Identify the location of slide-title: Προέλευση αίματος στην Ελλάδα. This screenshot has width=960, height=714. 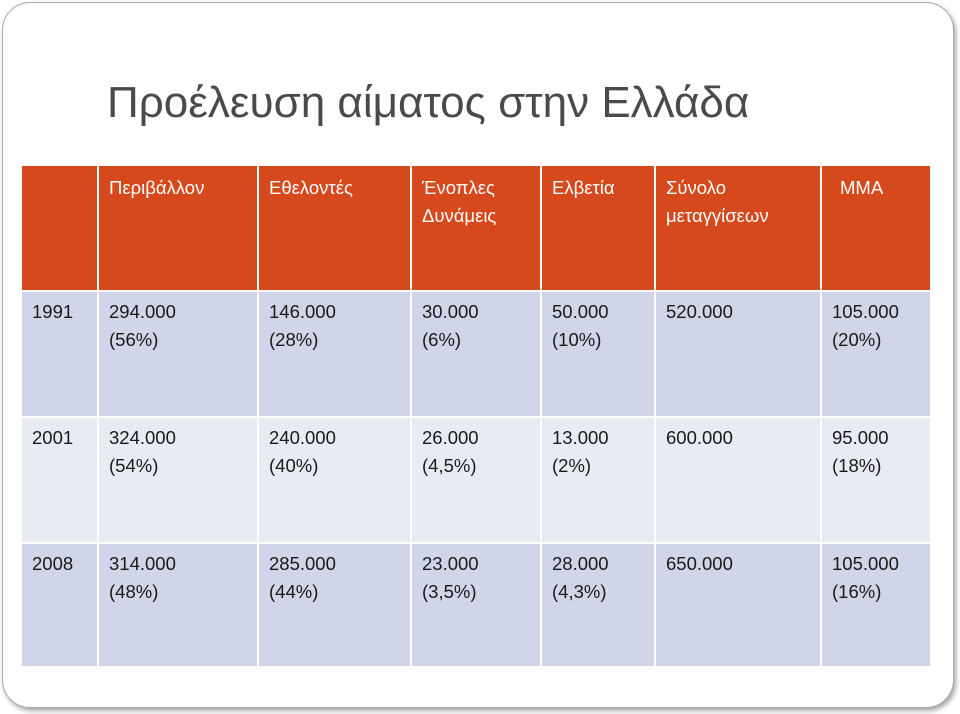
(428, 102).